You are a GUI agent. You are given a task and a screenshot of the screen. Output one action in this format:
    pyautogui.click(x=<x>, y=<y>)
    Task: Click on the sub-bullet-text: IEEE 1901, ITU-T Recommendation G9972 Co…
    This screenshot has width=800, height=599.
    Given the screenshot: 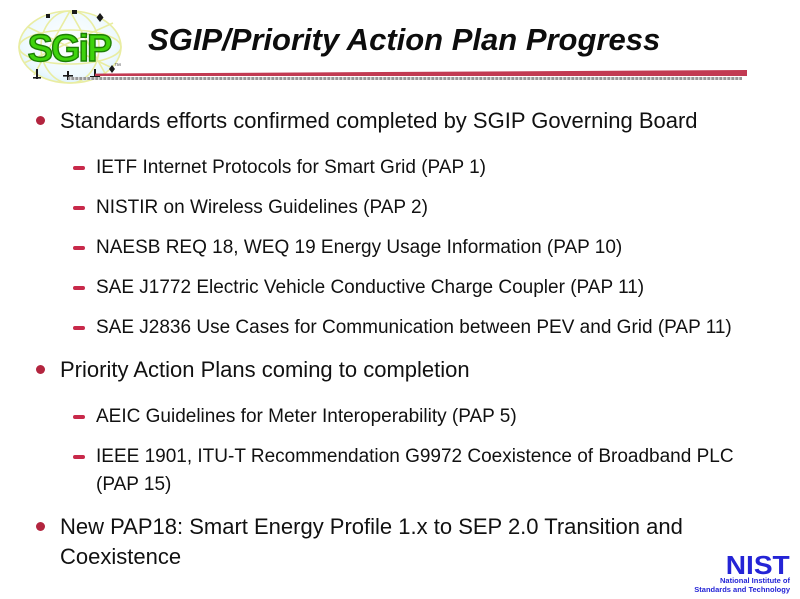 What is the action you would take?
    pyautogui.click(x=415, y=470)
    